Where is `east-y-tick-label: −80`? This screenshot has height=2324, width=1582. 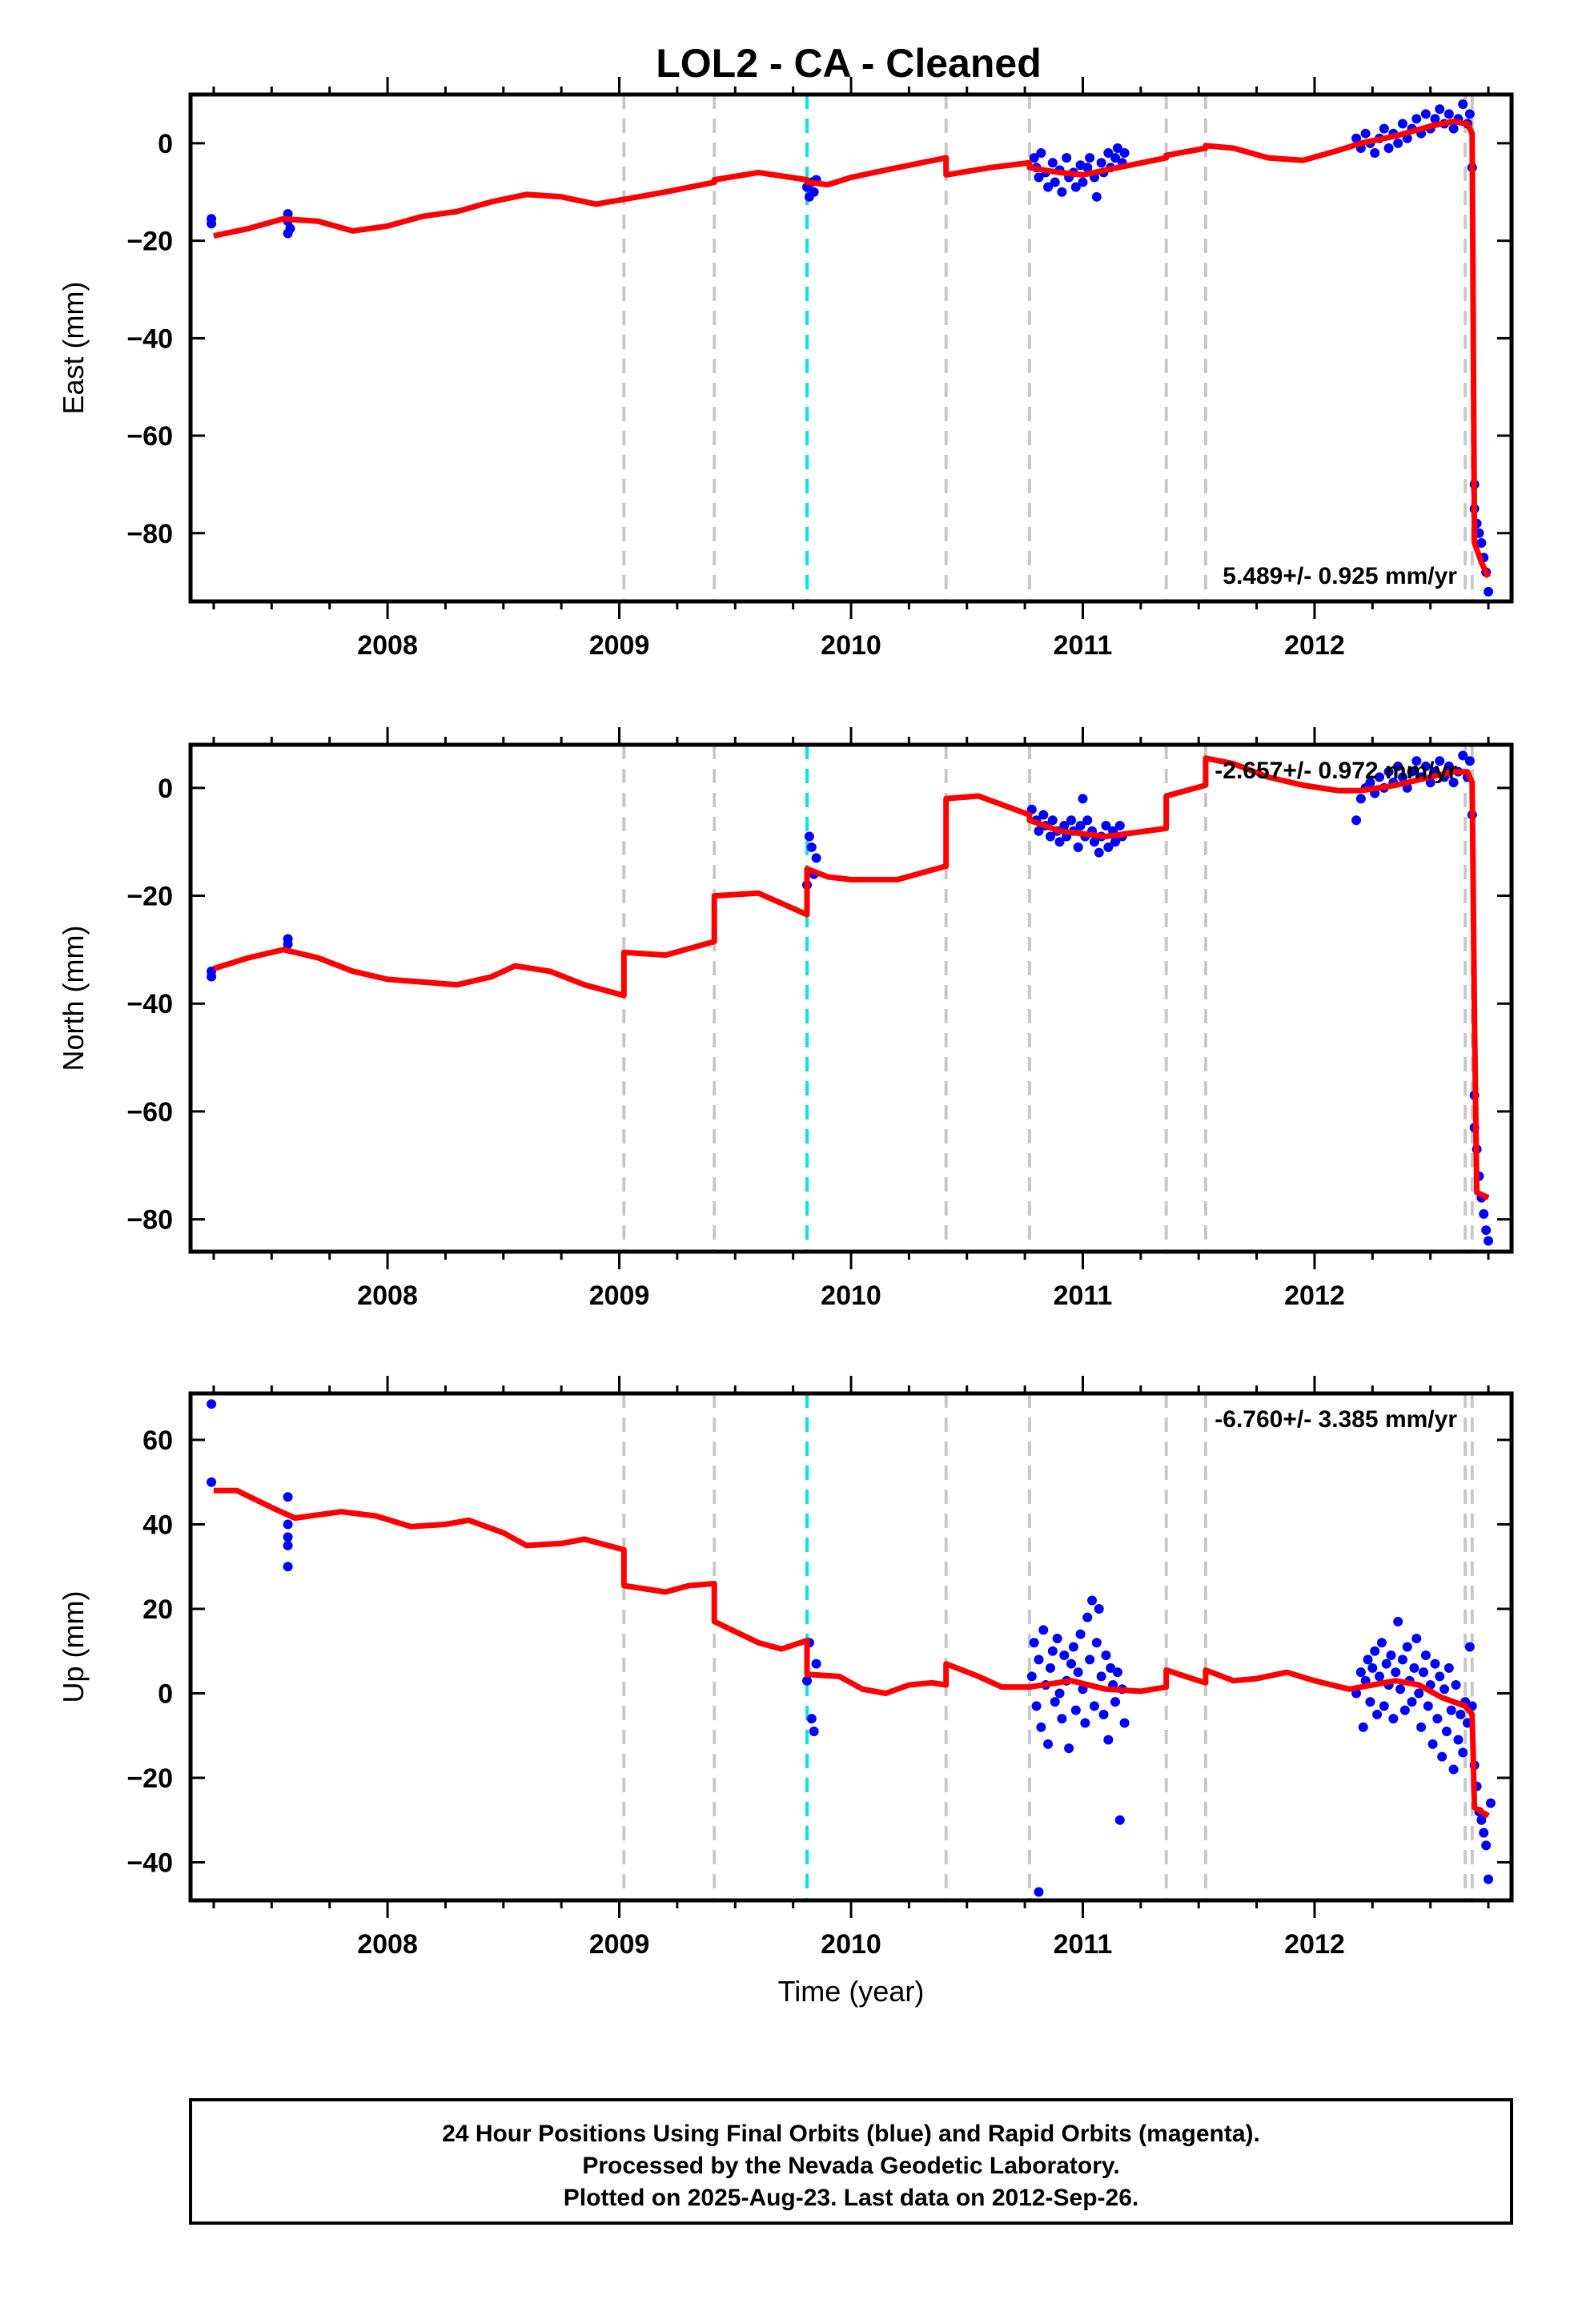 east-y-tick-label: −80 is located at coordinates (149, 534).